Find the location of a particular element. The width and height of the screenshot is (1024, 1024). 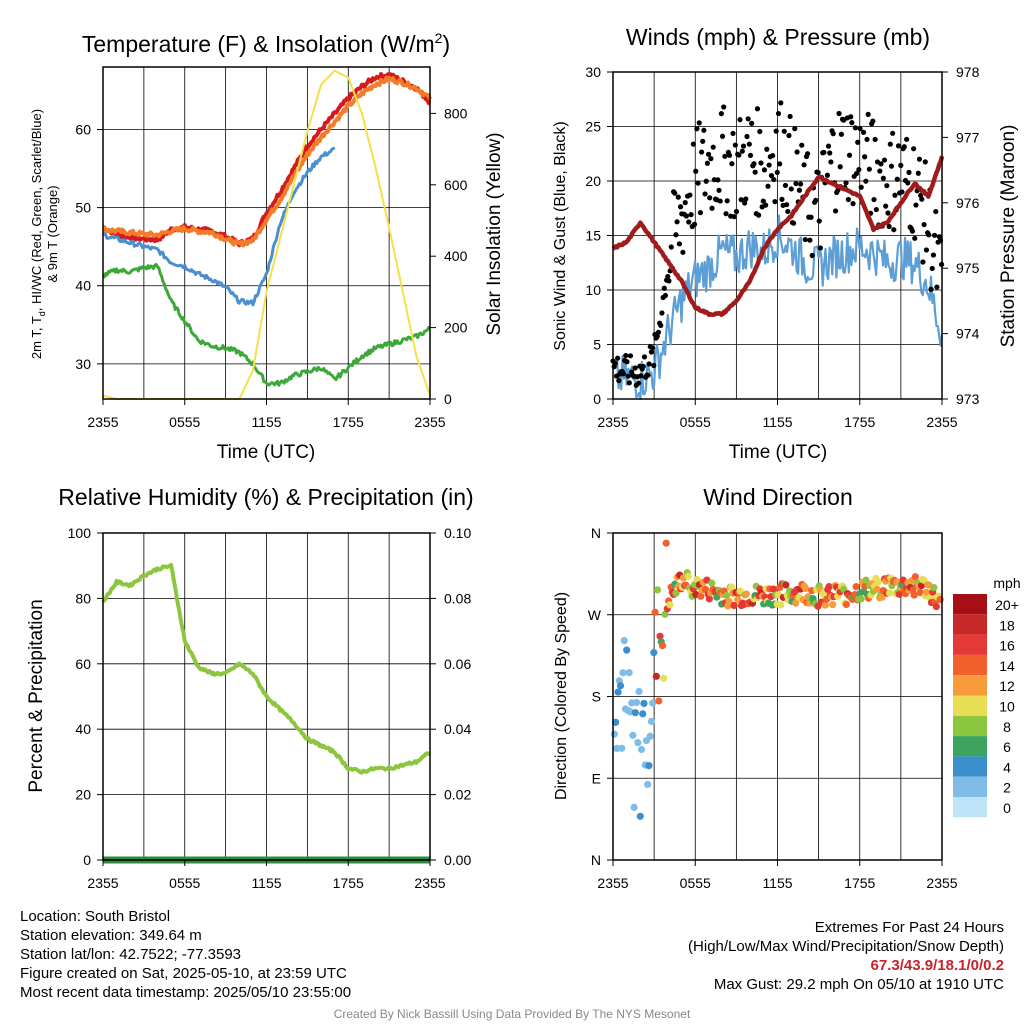

wind-direction-ytick-label: N is located at coordinates (596, 533).